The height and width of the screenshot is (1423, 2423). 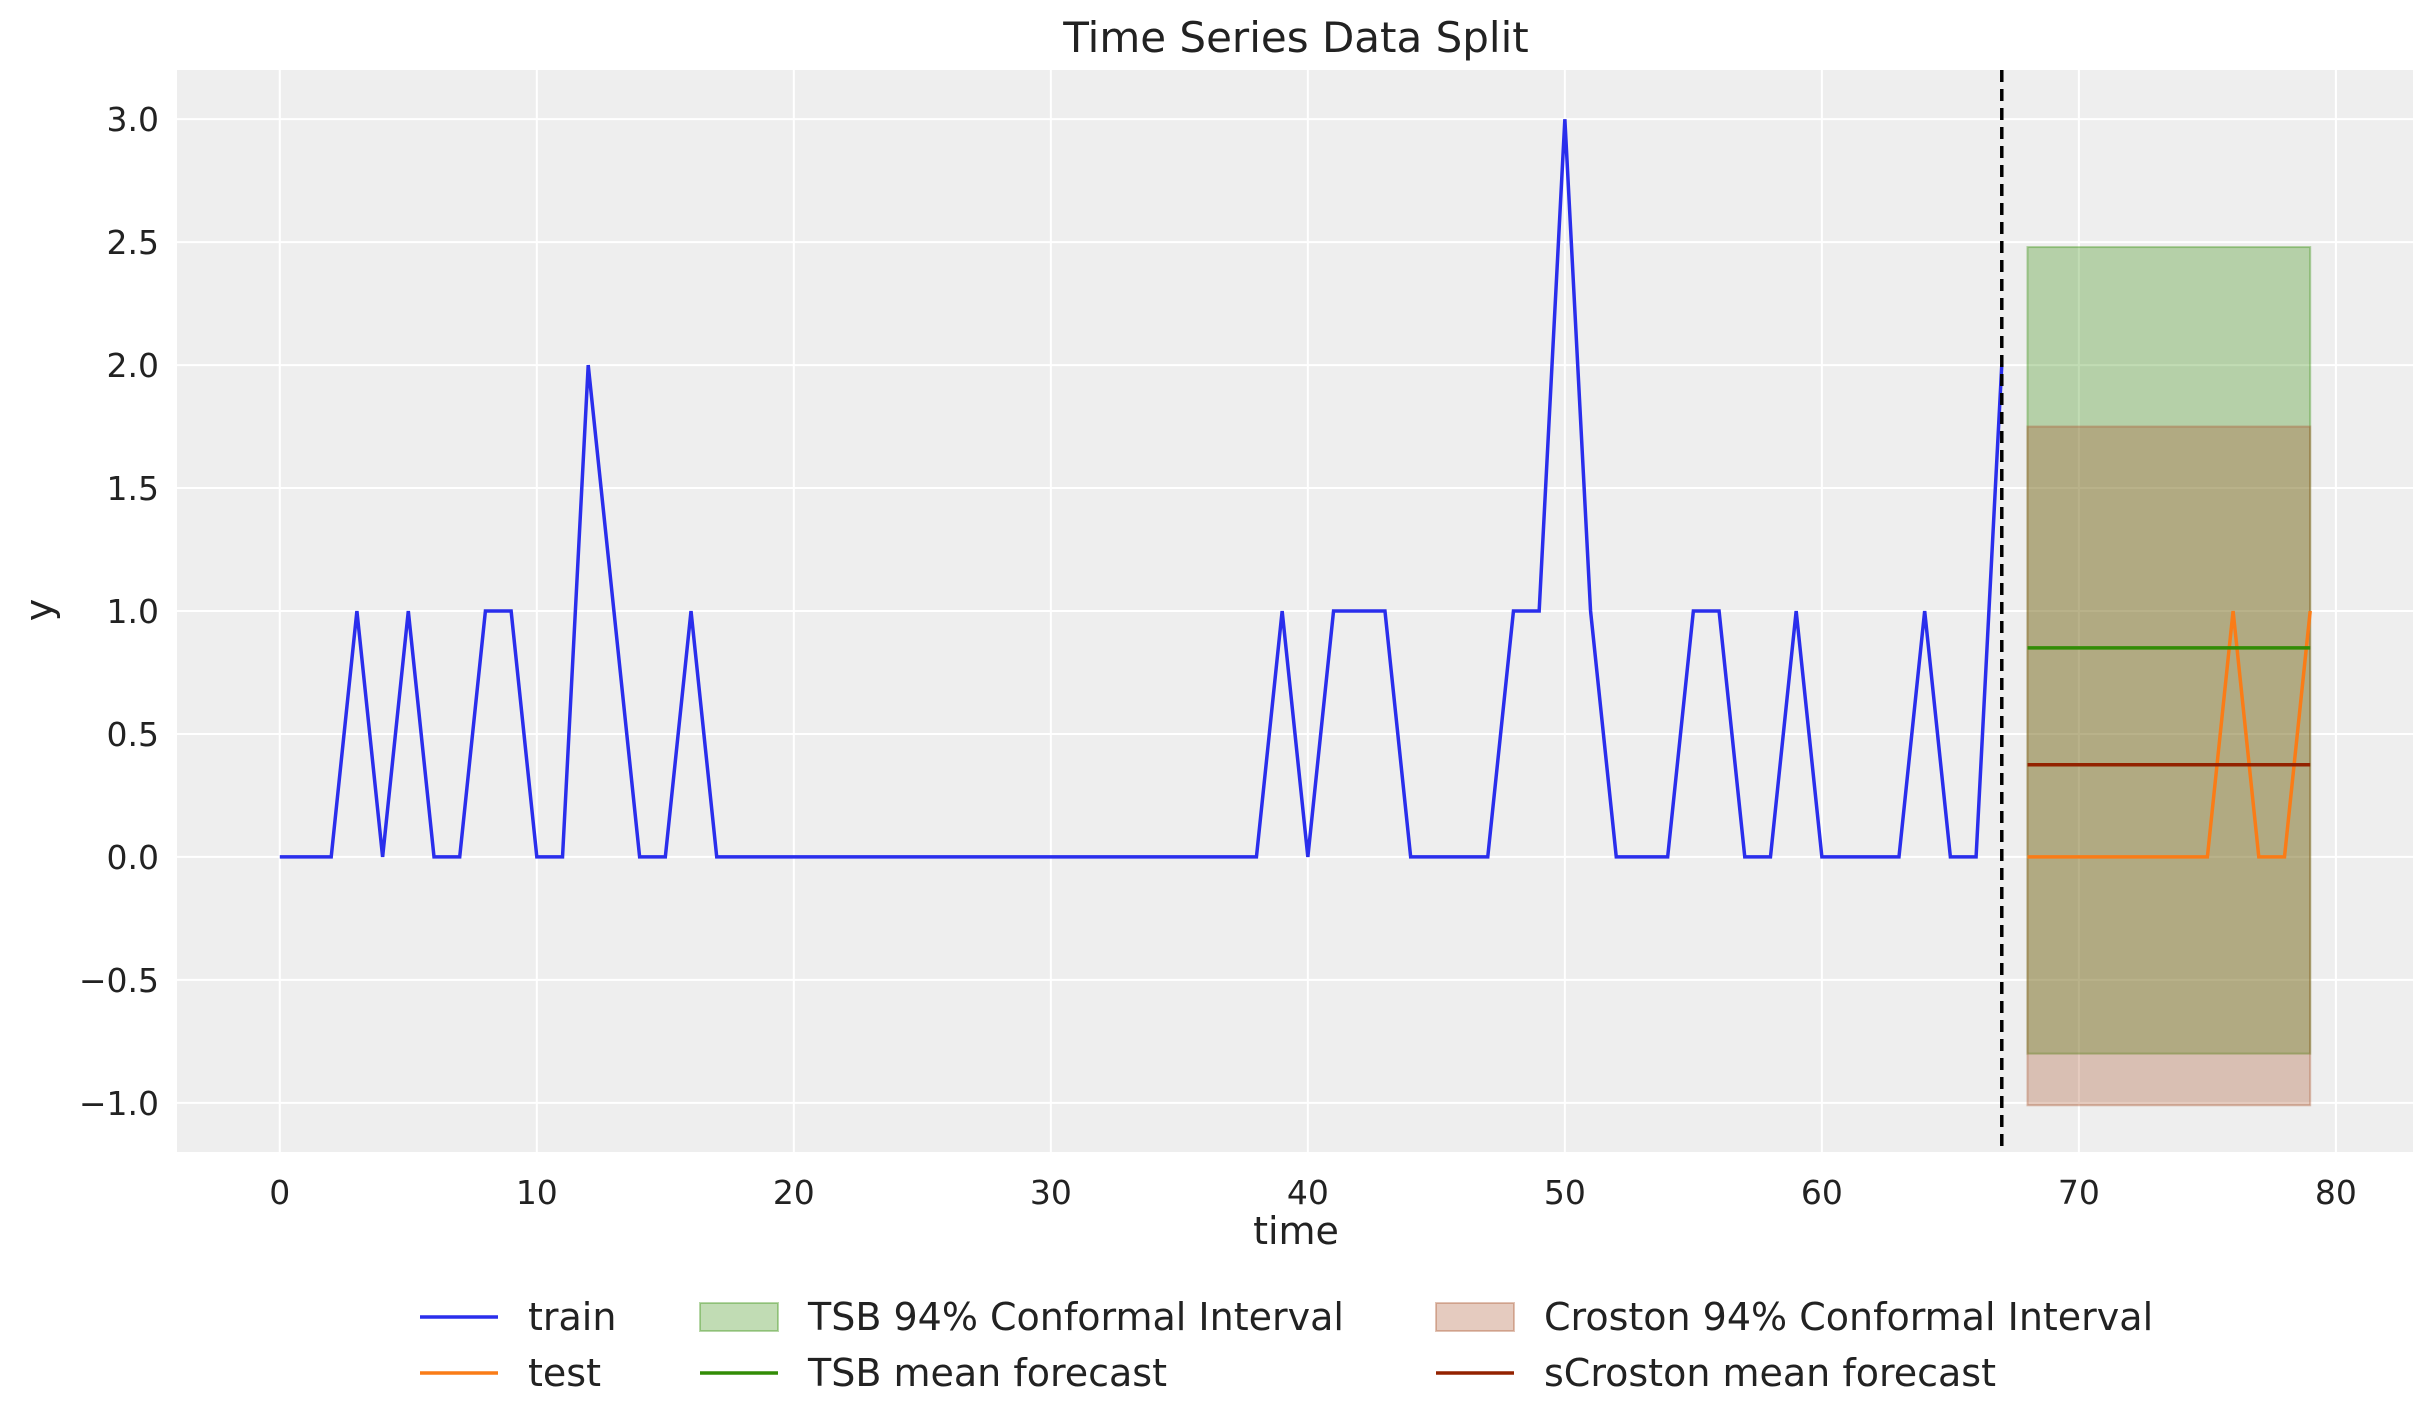 What do you see at coordinates (1051, 1192) in the screenshot?
I see `x-tick-label: 30` at bounding box center [1051, 1192].